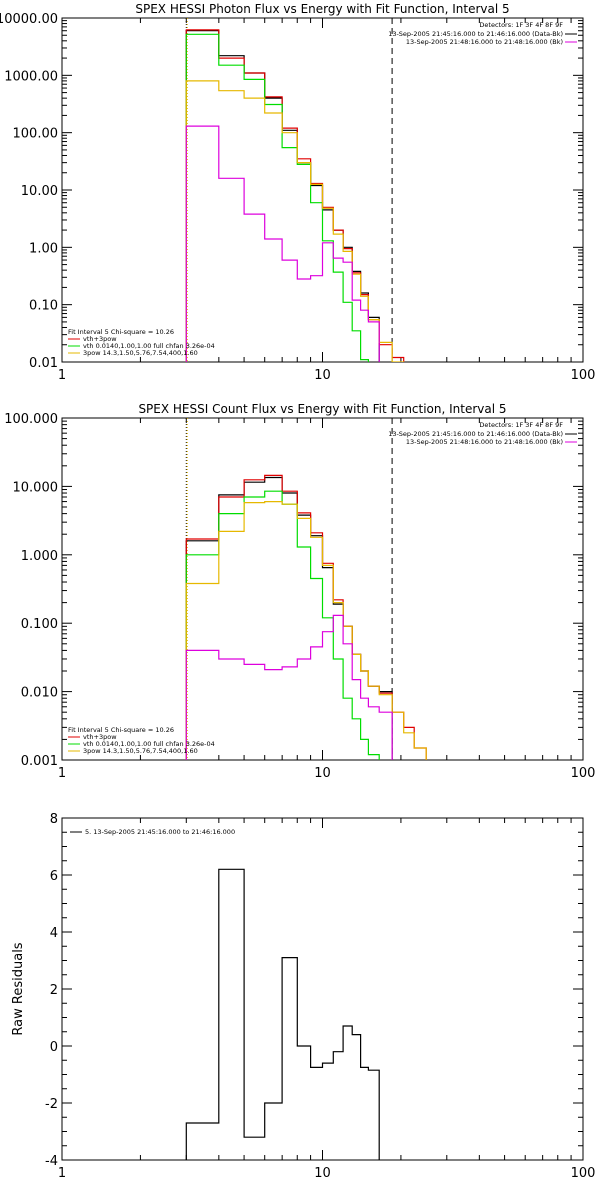 This screenshot has width=600, height=1200. I want to click on y-tick-label: 6, so click(54, 876).